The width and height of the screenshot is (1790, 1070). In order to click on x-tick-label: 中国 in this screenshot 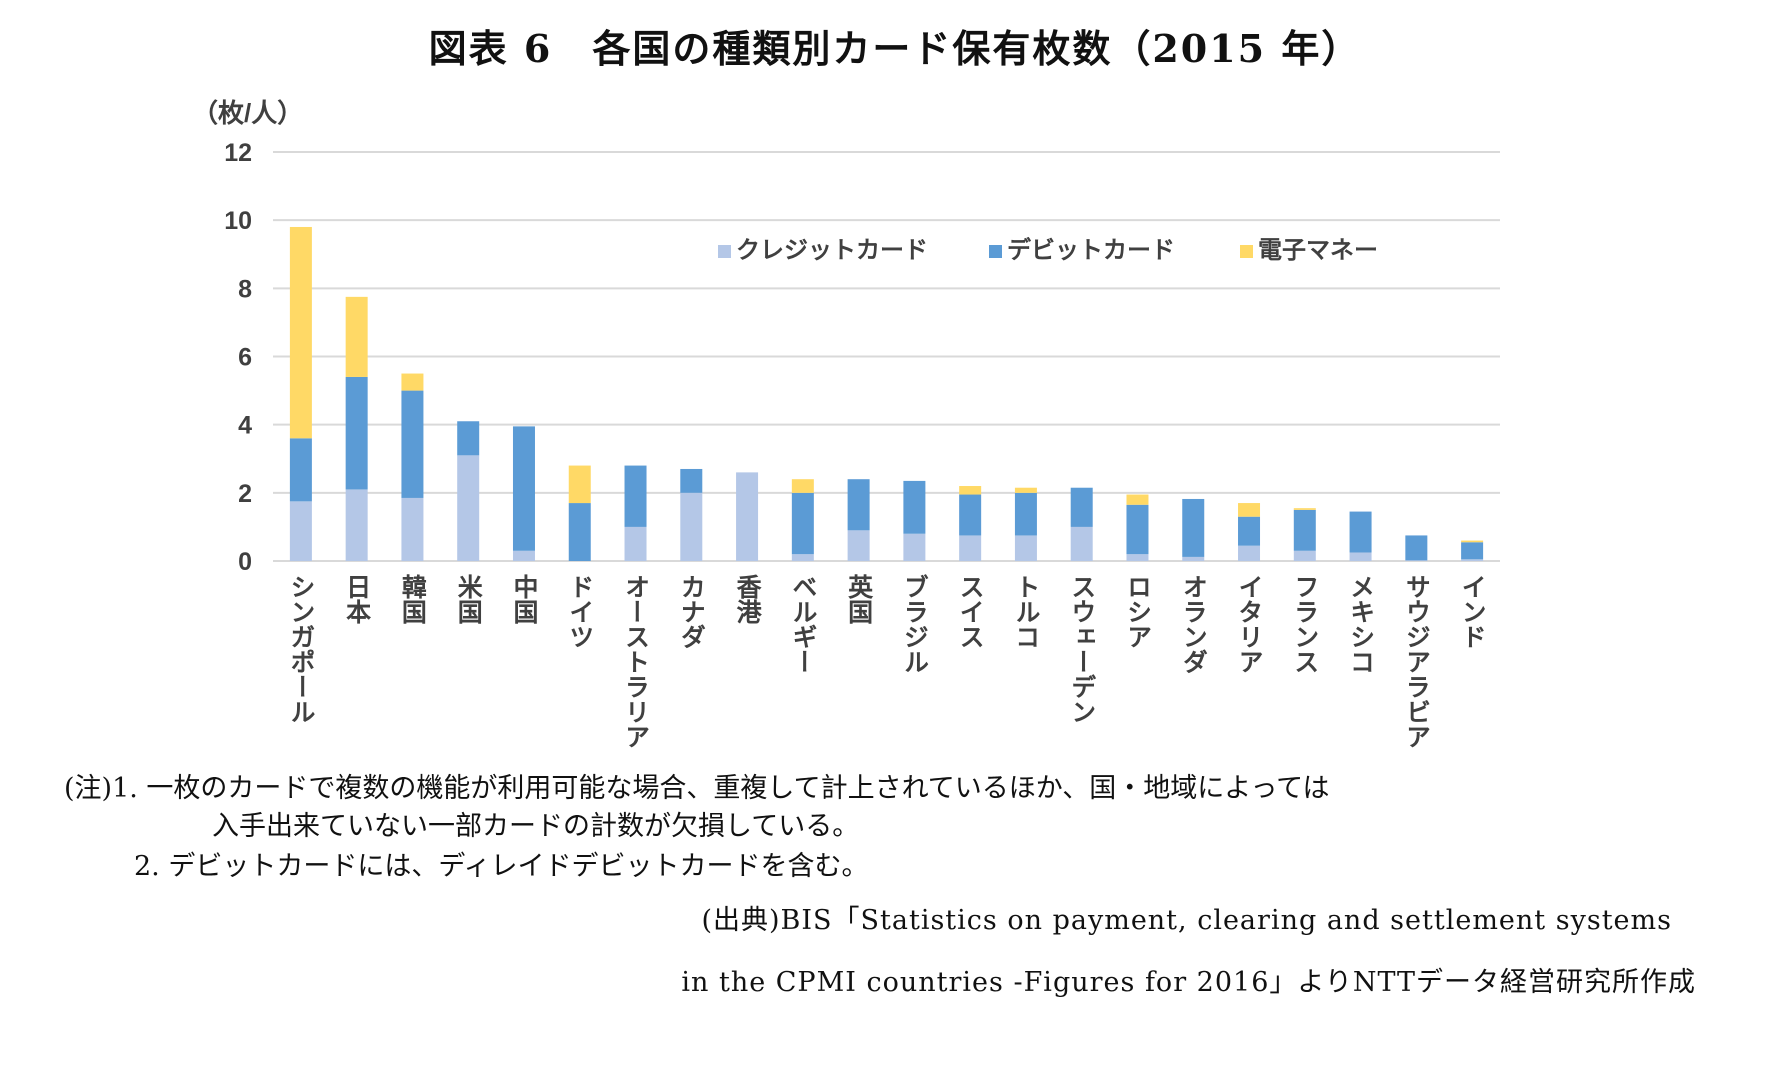, I will do `click(524, 599)`.